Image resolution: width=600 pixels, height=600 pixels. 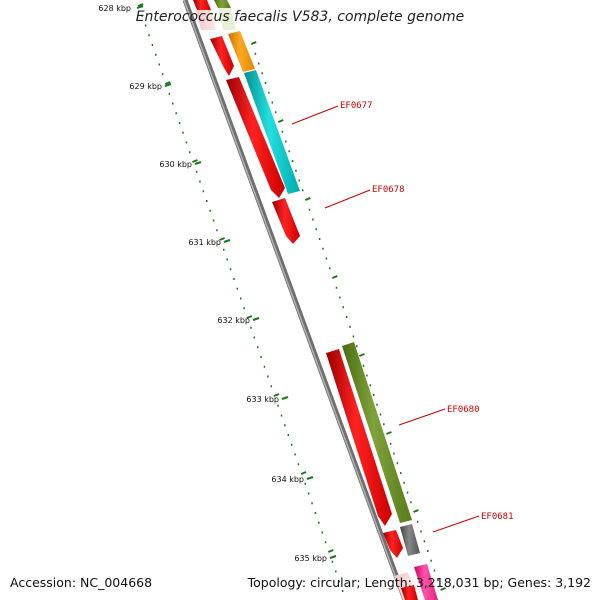 What do you see at coordinates (262, 399) in the screenshot?
I see `ruler-label: 633 kbp` at bounding box center [262, 399].